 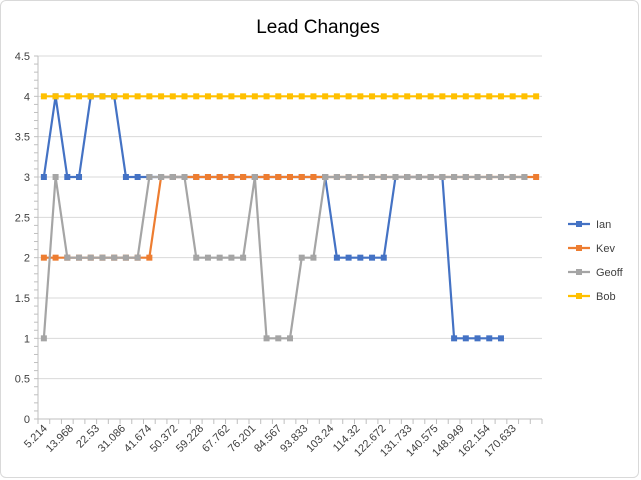 I want to click on y-tick-label: 0, so click(x=27, y=420).